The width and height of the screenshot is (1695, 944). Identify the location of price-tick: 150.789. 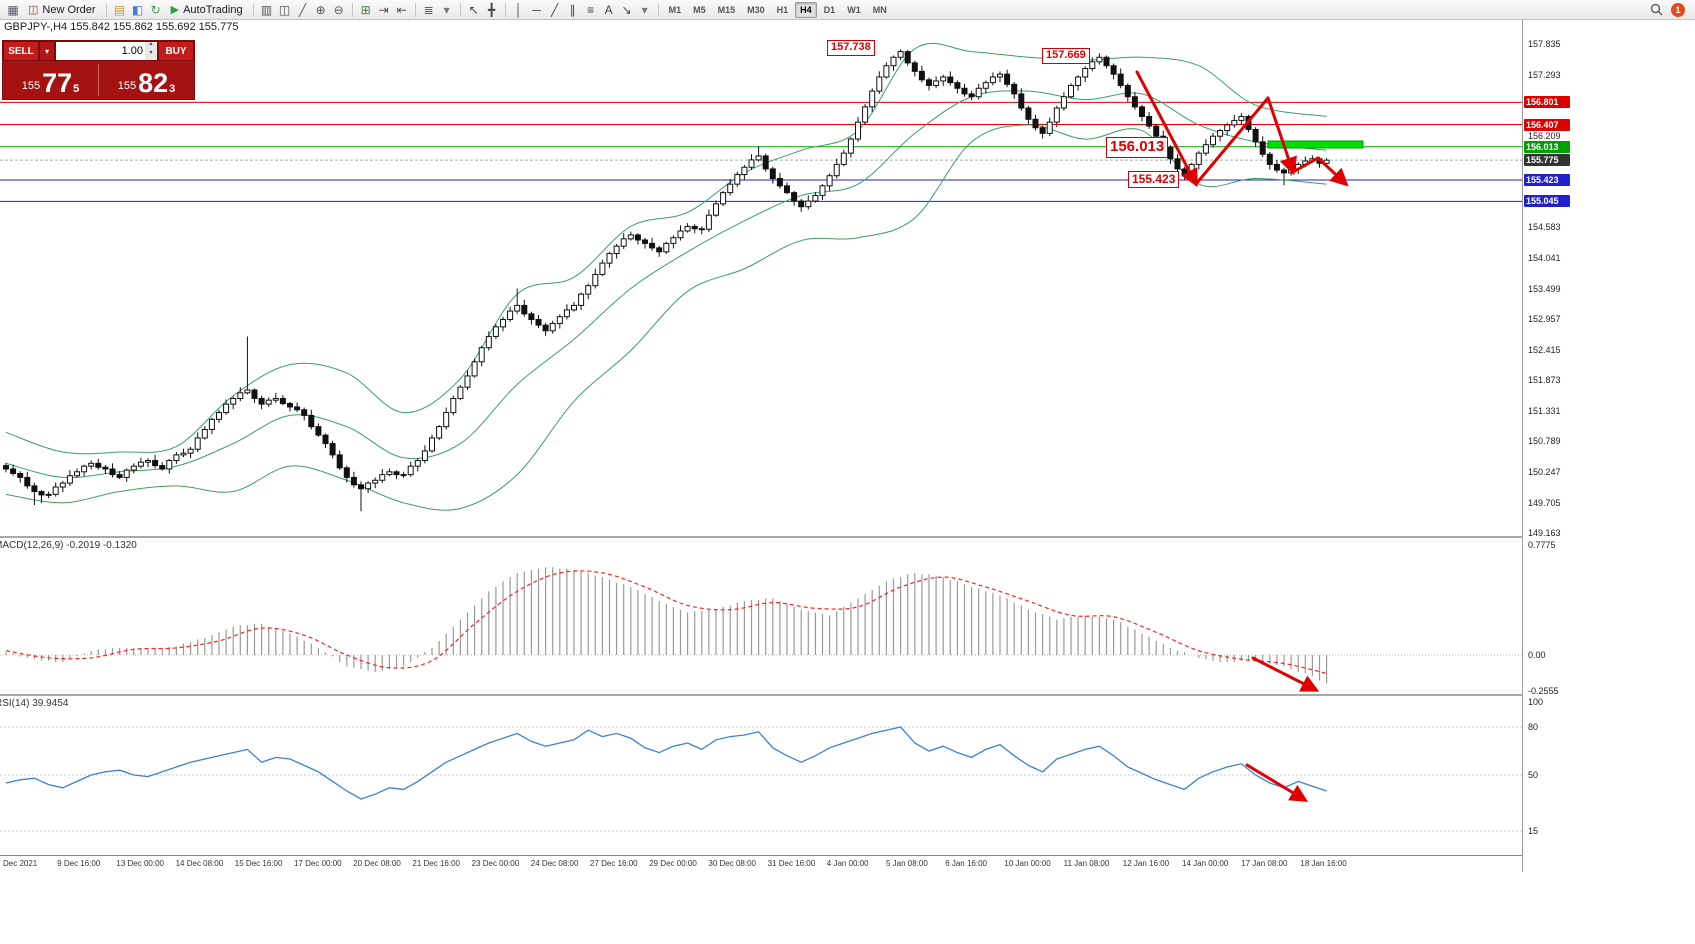
(1544, 441).